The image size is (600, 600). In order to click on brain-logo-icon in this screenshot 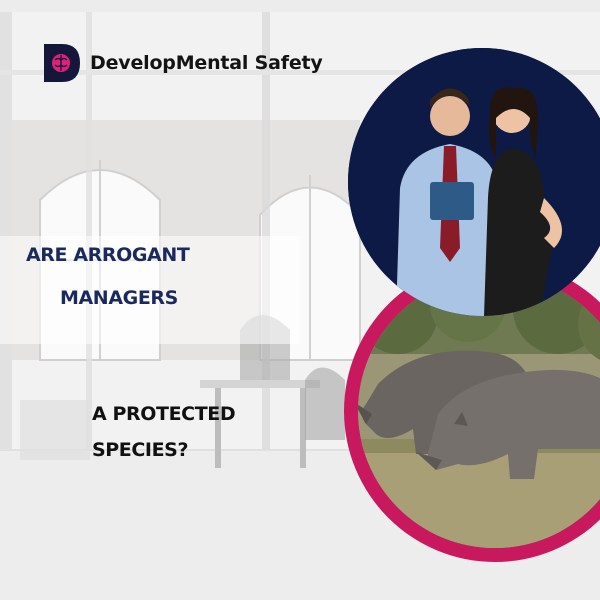, I will do `click(62, 63)`.